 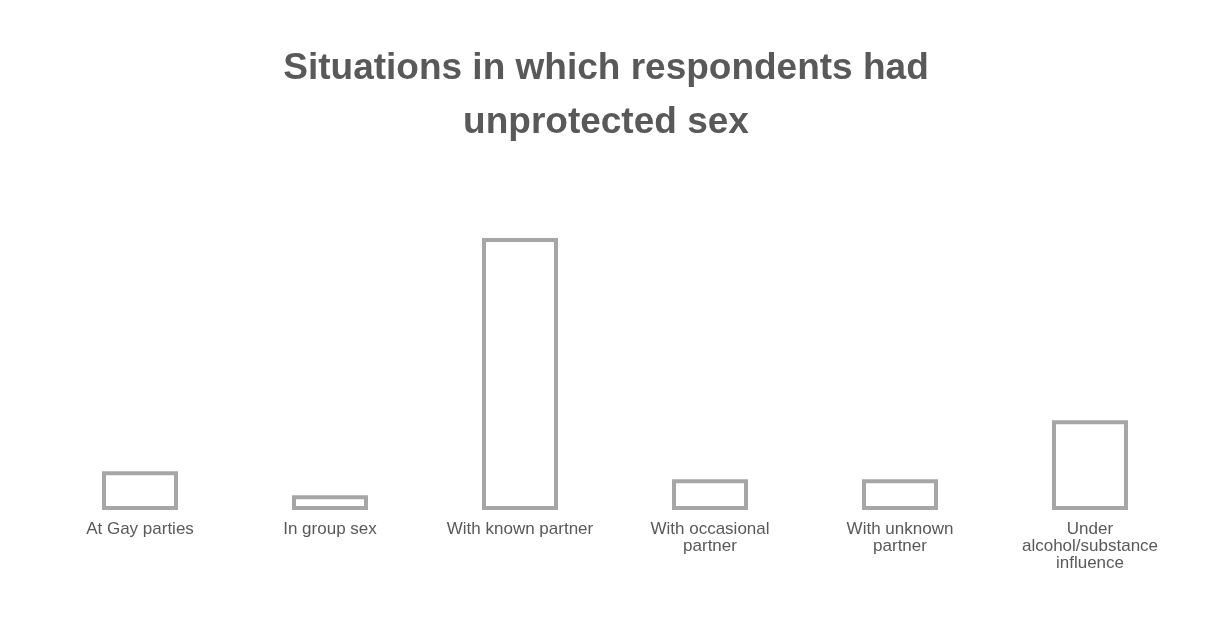 What do you see at coordinates (1090, 546) in the screenshot?
I see `x-tick-label: Under alcohol/substance influence` at bounding box center [1090, 546].